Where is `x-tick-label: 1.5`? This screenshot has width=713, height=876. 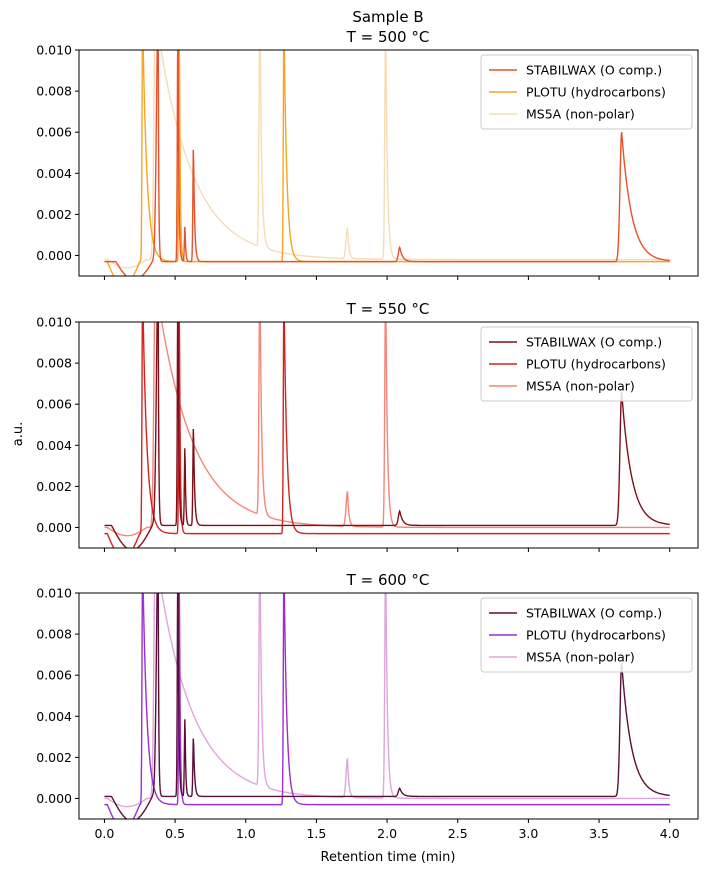 x-tick-label: 1.5 is located at coordinates (316, 833).